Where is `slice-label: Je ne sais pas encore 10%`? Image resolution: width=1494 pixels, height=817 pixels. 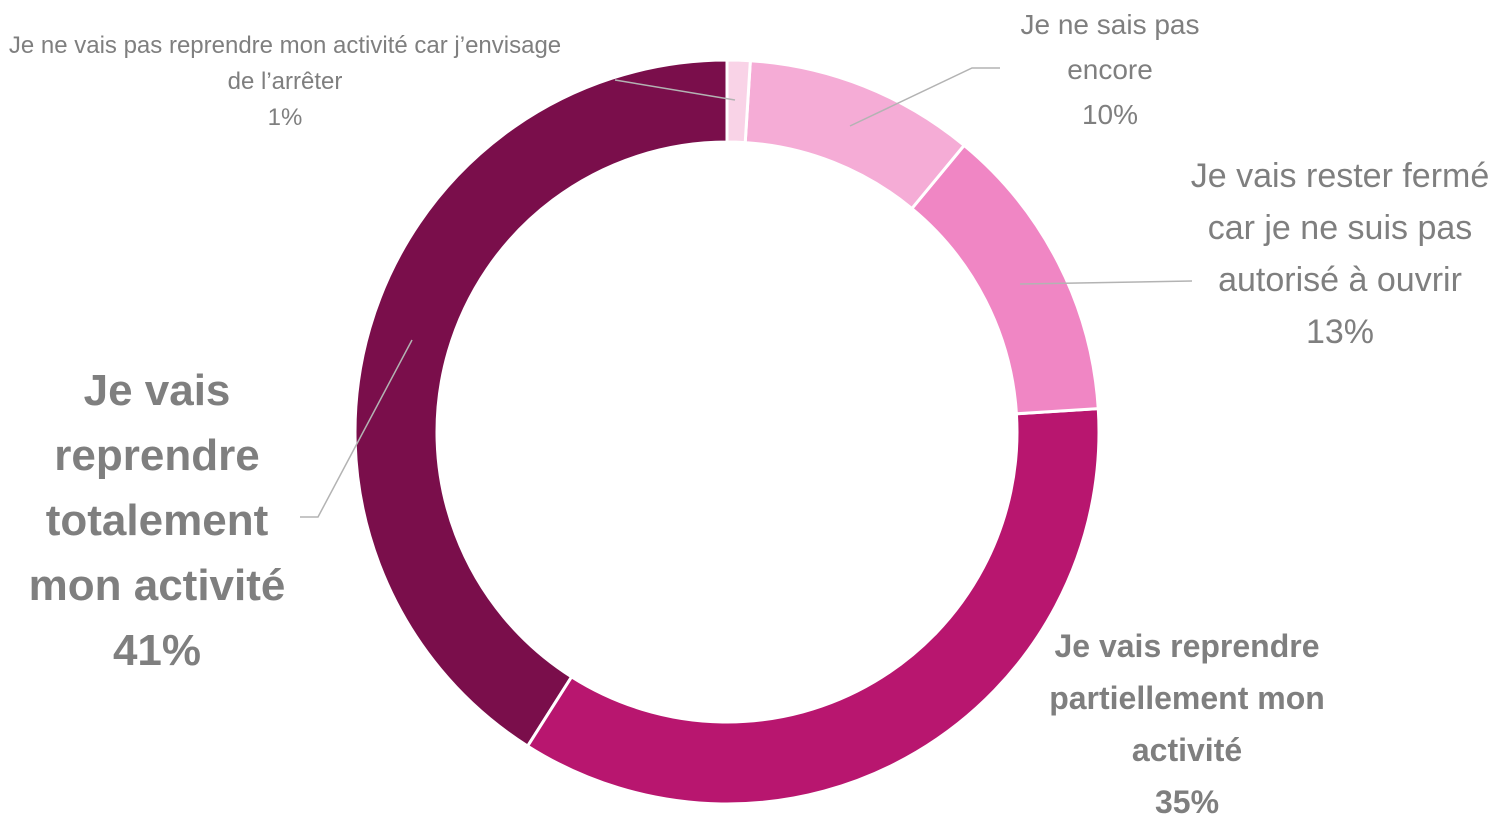
slice-label: Je ne sais pas encore 10% is located at coordinates (1110, 69).